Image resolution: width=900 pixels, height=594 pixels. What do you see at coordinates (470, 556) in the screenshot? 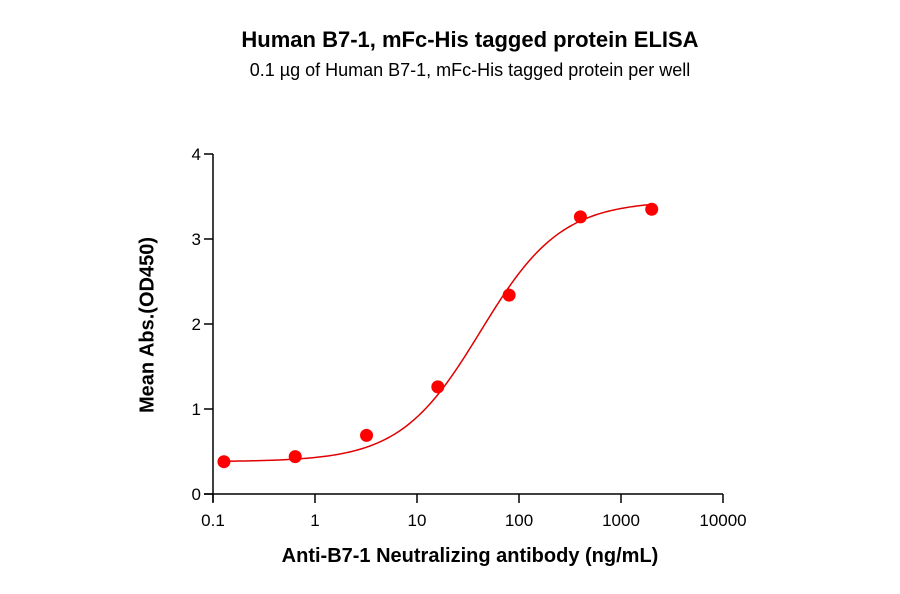
I see `x-axis-label: Anti-B7-1 Neutralizing antibody (ng/mL)` at bounding box center [470, 556].